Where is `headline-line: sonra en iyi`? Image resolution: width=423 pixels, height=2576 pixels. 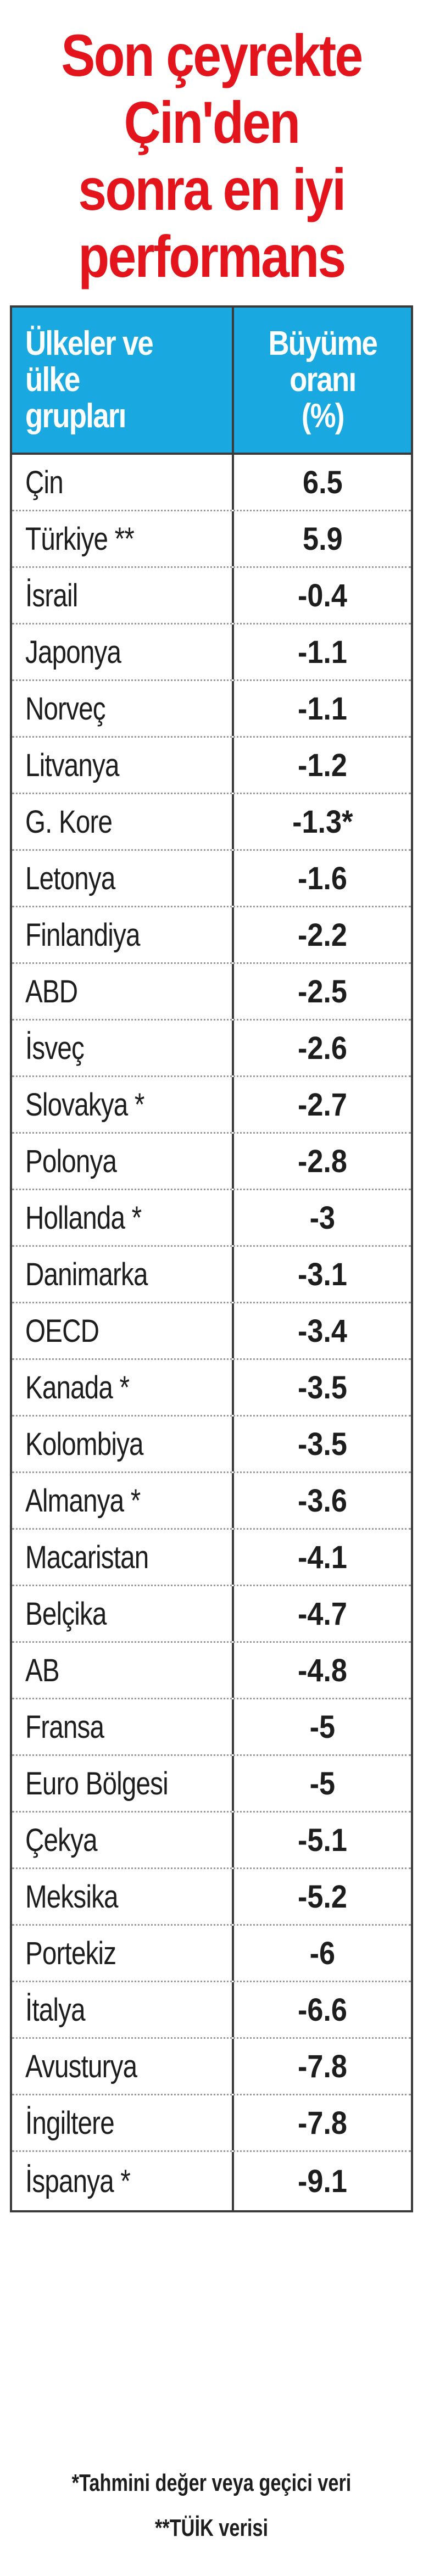
headline-line: sonra en iyi is located at coordinates (212, 189).